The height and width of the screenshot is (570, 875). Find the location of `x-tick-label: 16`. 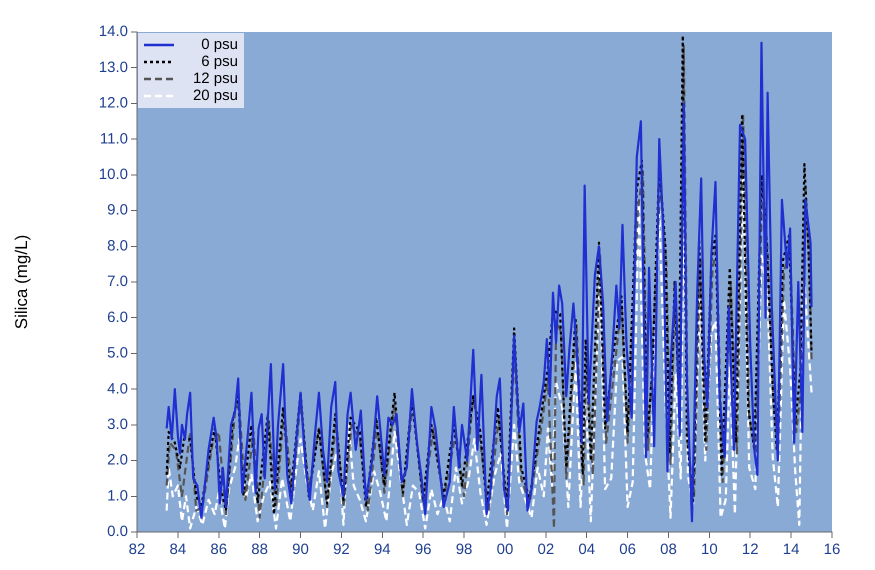

x-tick-label: 16 is located at coordinates (832, 549).